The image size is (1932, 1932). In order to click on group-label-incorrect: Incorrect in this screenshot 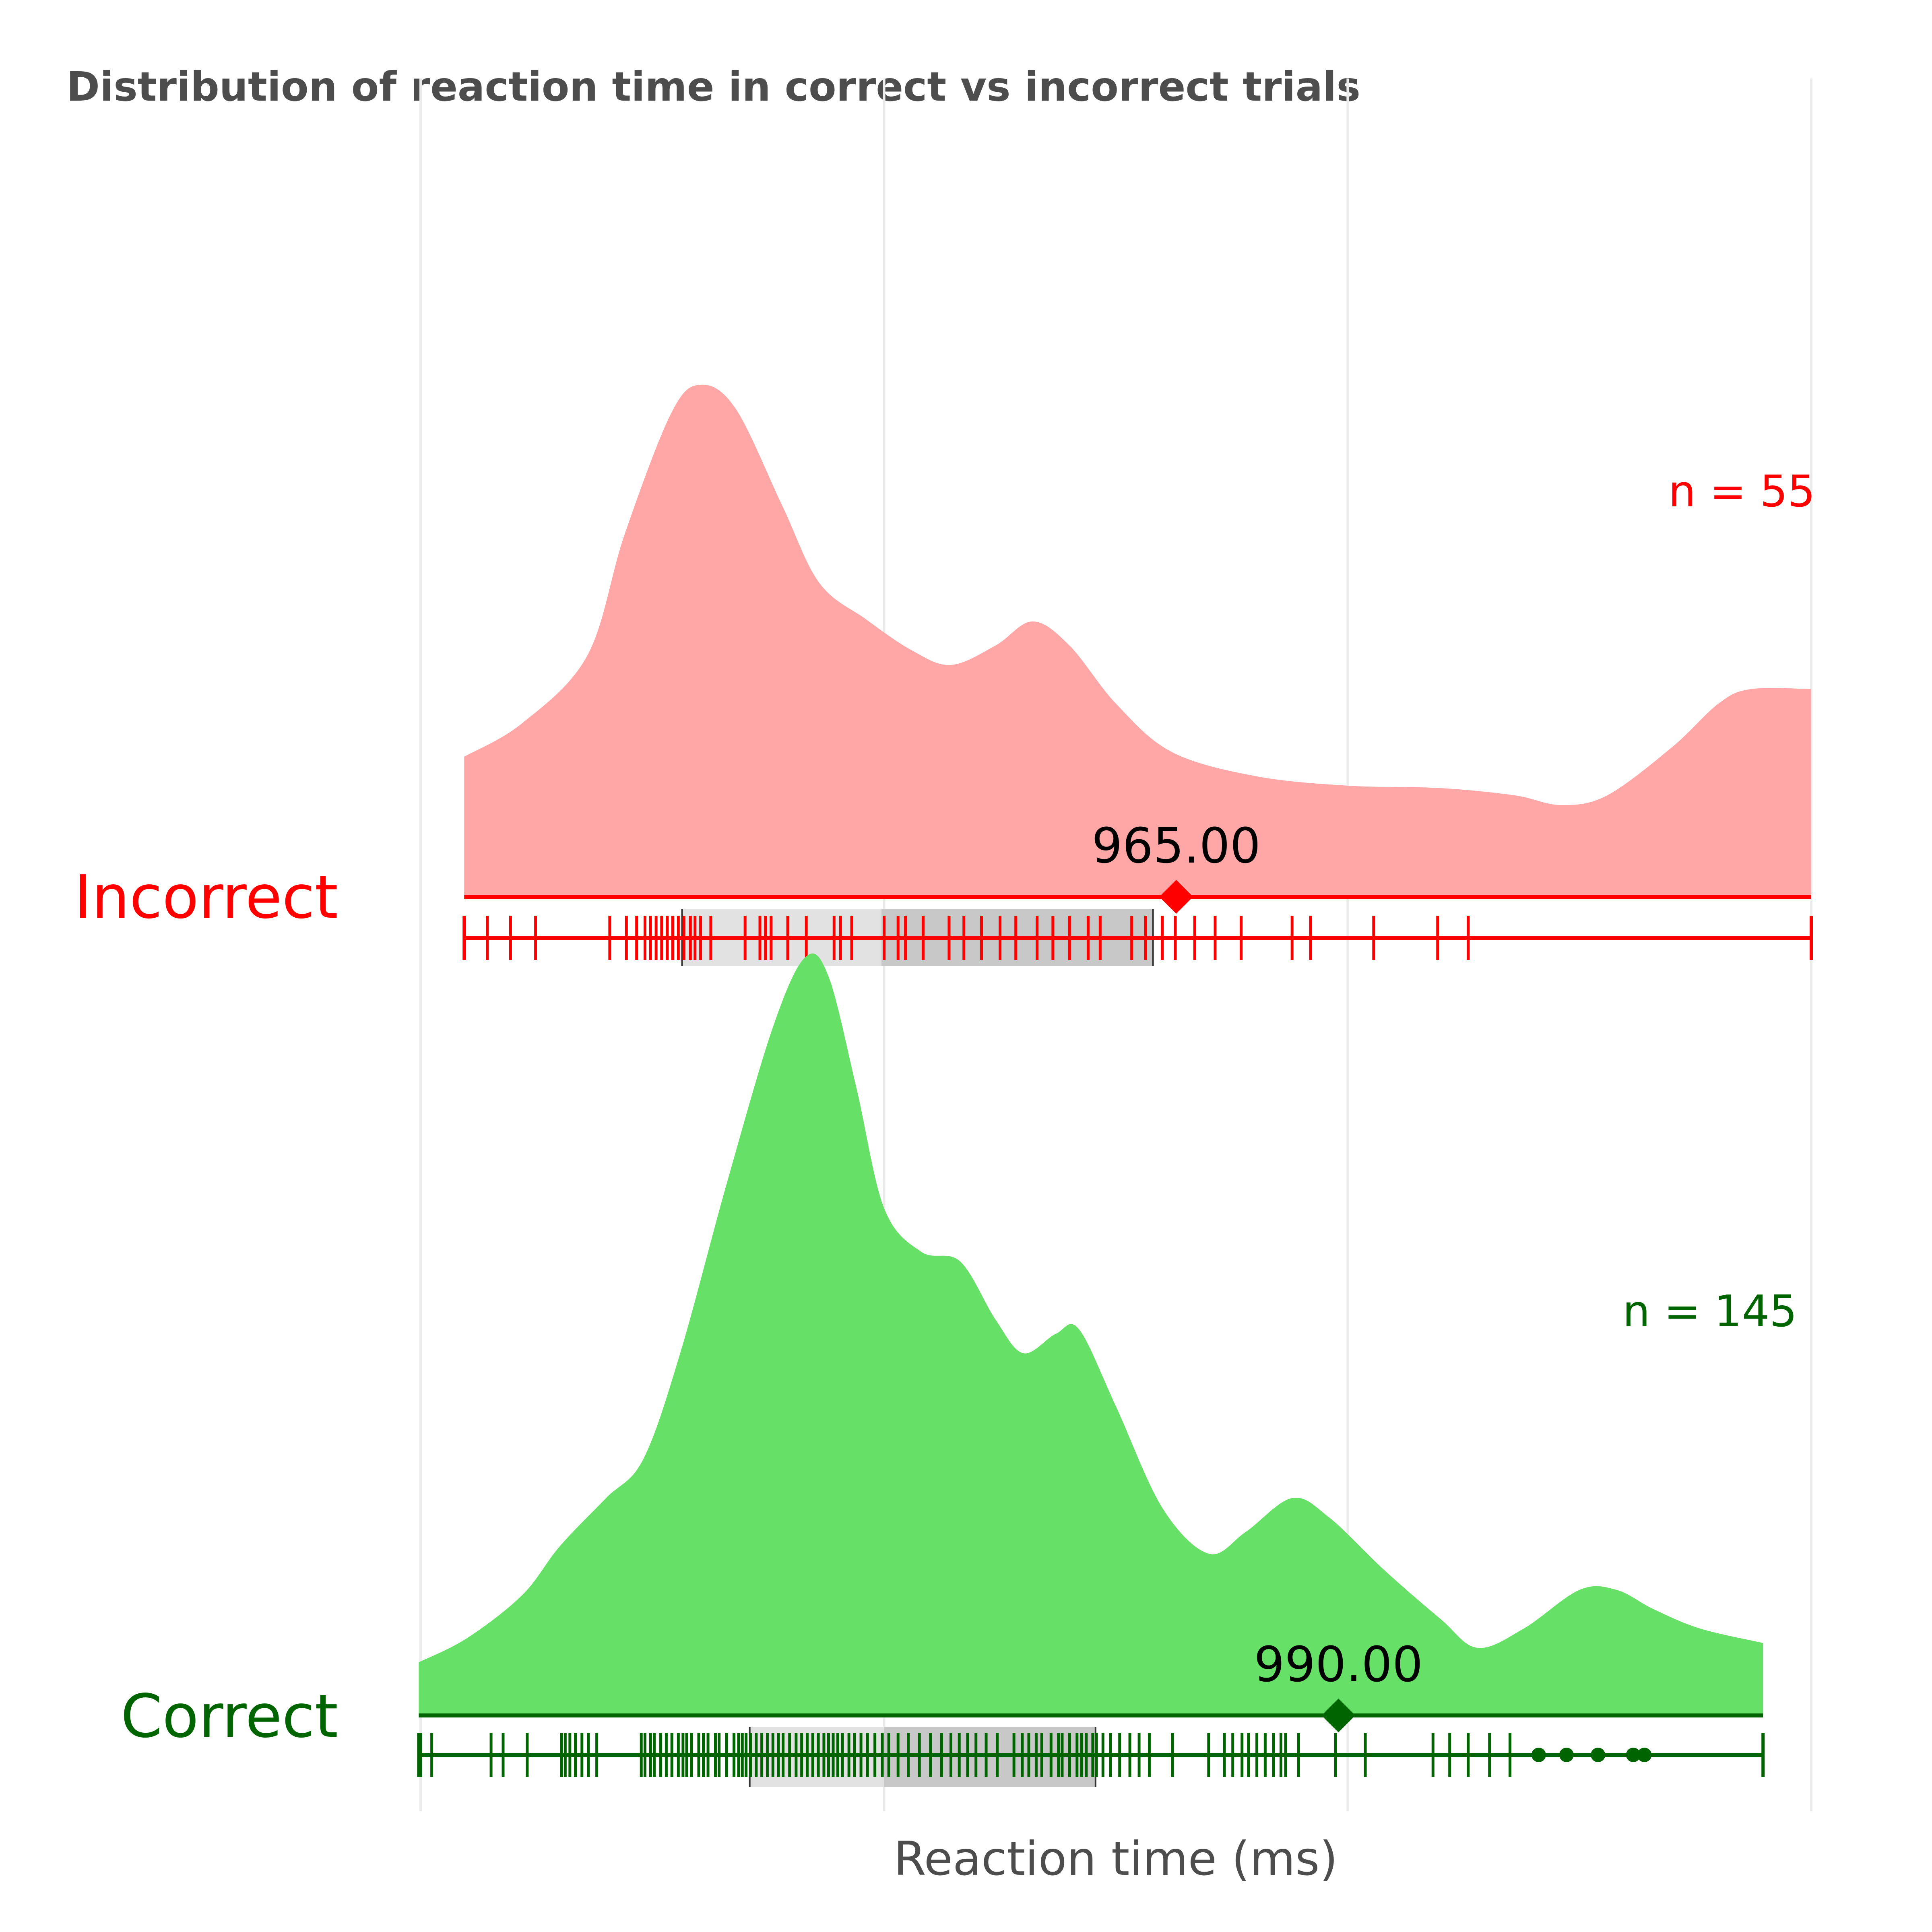, I will do `click(206, 897)`.